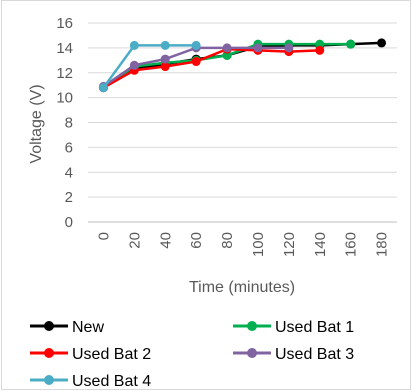 The height and width of the screenshot is (391, 412). I want to click on legend-label: Used Bat 2, so click(111, 354).